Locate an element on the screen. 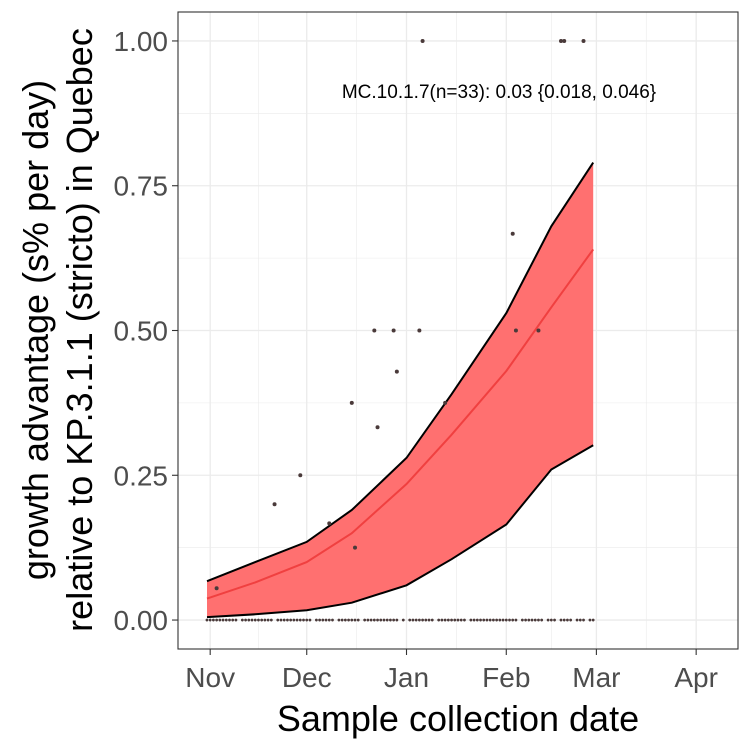 This screenshot has height=750, width=750. x-axis-ticks: Nov Dec Jan Feb Mar Apr is located at coordinates (451, 671).